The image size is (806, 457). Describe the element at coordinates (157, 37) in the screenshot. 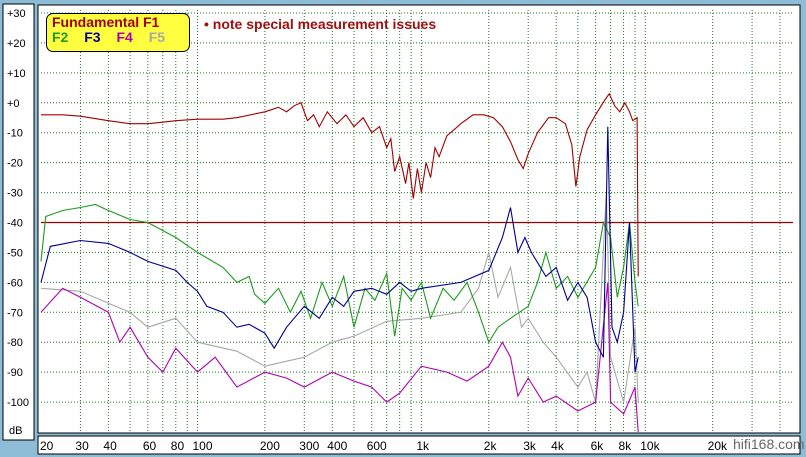

I see `legend-f5: F5` at that location.